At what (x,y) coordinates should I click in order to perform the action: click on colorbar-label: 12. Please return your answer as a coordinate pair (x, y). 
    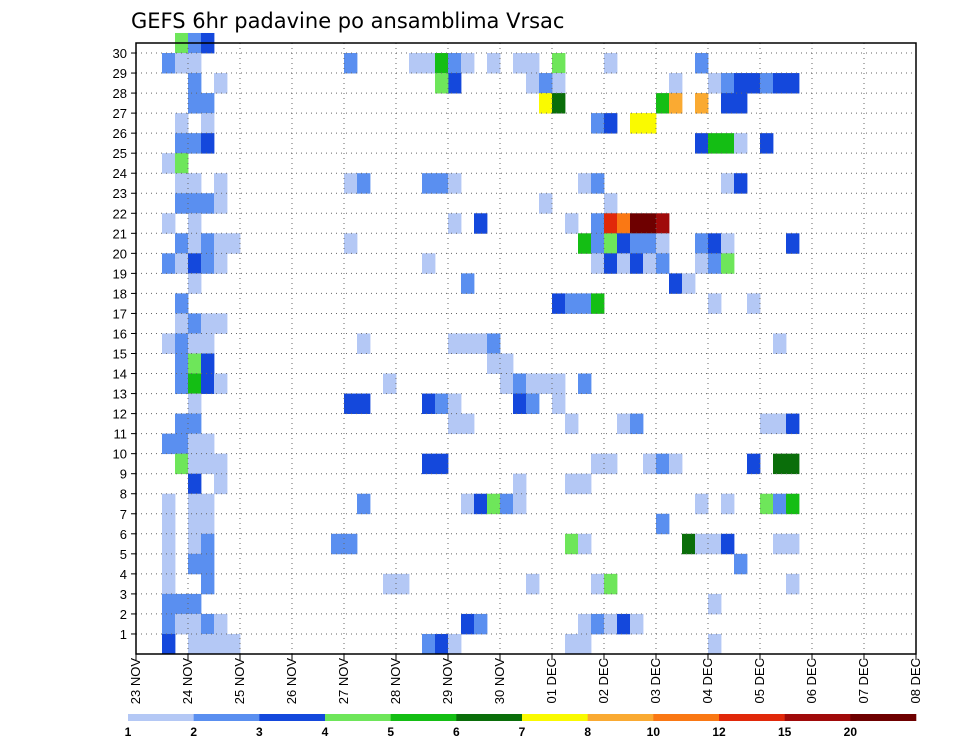
    Looking at the image, I should click on (719, 732).